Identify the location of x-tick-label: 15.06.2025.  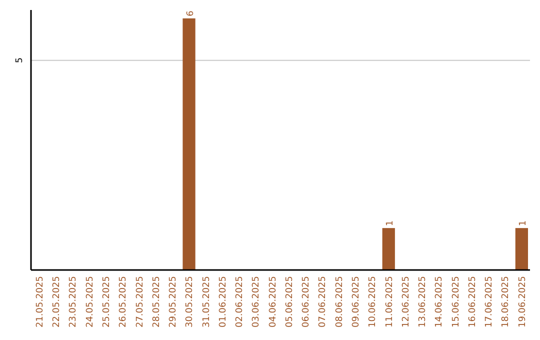
(456, 302).